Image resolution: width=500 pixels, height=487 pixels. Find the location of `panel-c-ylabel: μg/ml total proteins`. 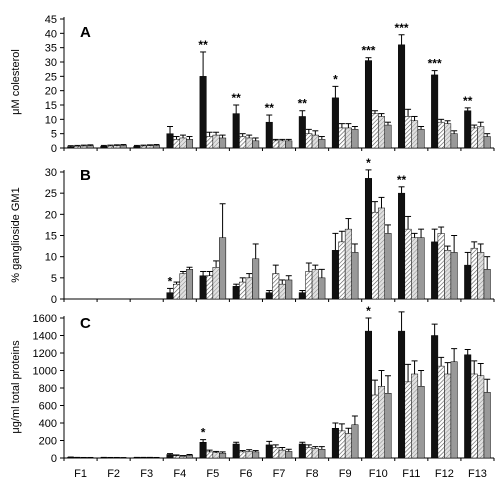

panel-c-ylabel: μg/ml total proteins is located at coordinates (16, 387).